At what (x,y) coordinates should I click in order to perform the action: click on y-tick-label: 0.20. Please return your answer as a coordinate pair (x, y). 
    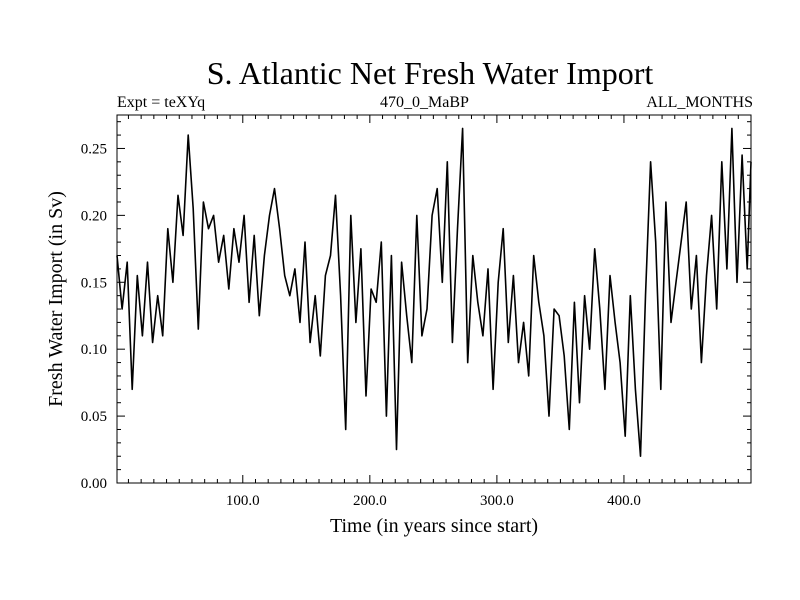
    Looking at the image, I should click on (94, 216).